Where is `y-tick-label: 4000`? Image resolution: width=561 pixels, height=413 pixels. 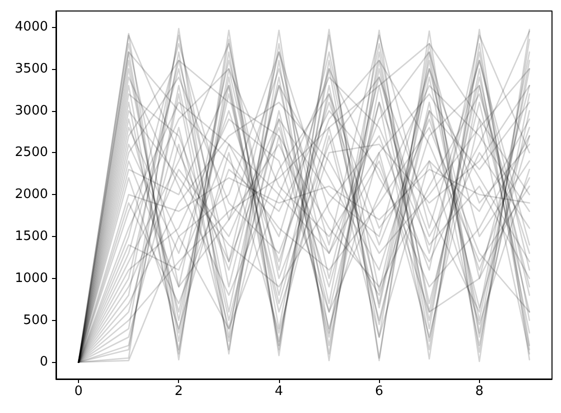
y-tick-label: 4000 is located at coordinates (31, 26).